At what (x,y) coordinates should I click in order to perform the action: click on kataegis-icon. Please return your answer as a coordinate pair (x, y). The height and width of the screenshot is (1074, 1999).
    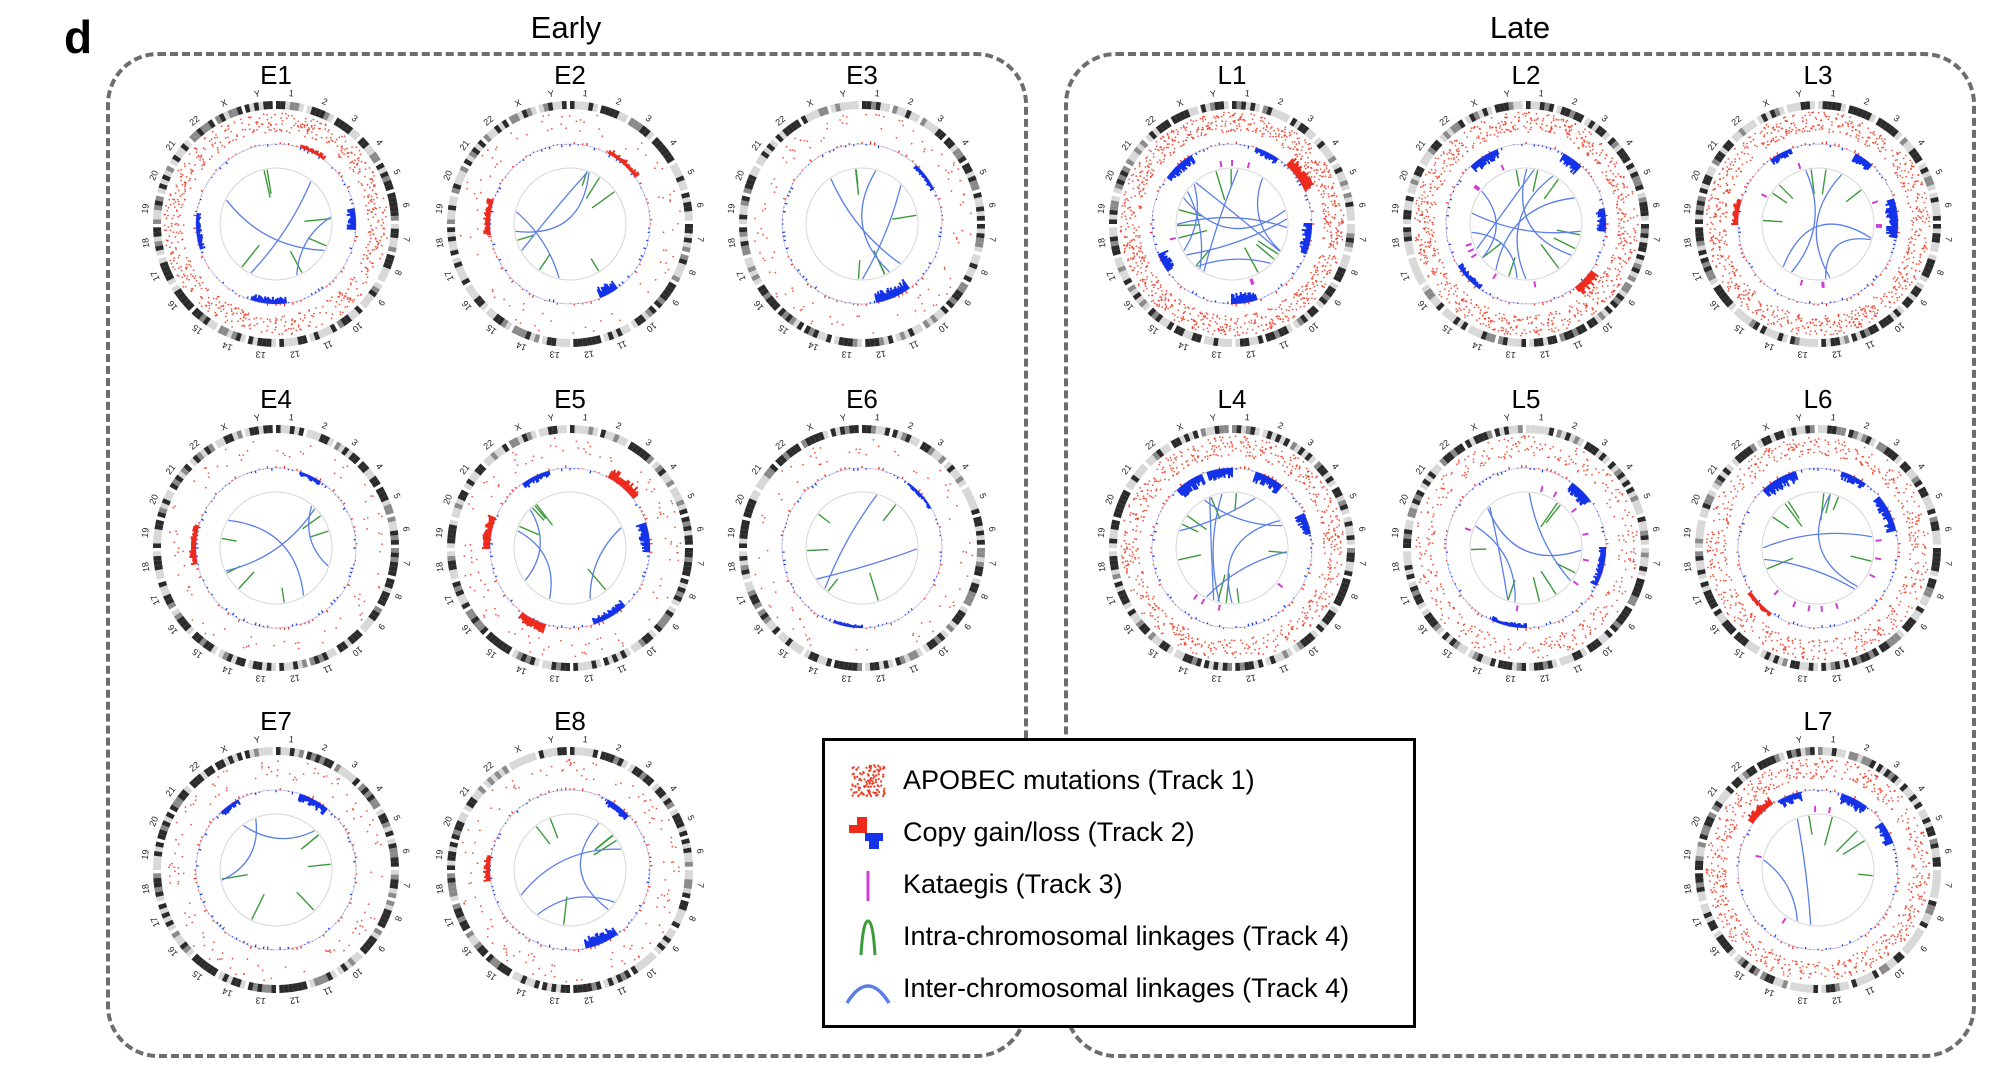
    Looking at the image, I should click on (868, 886).